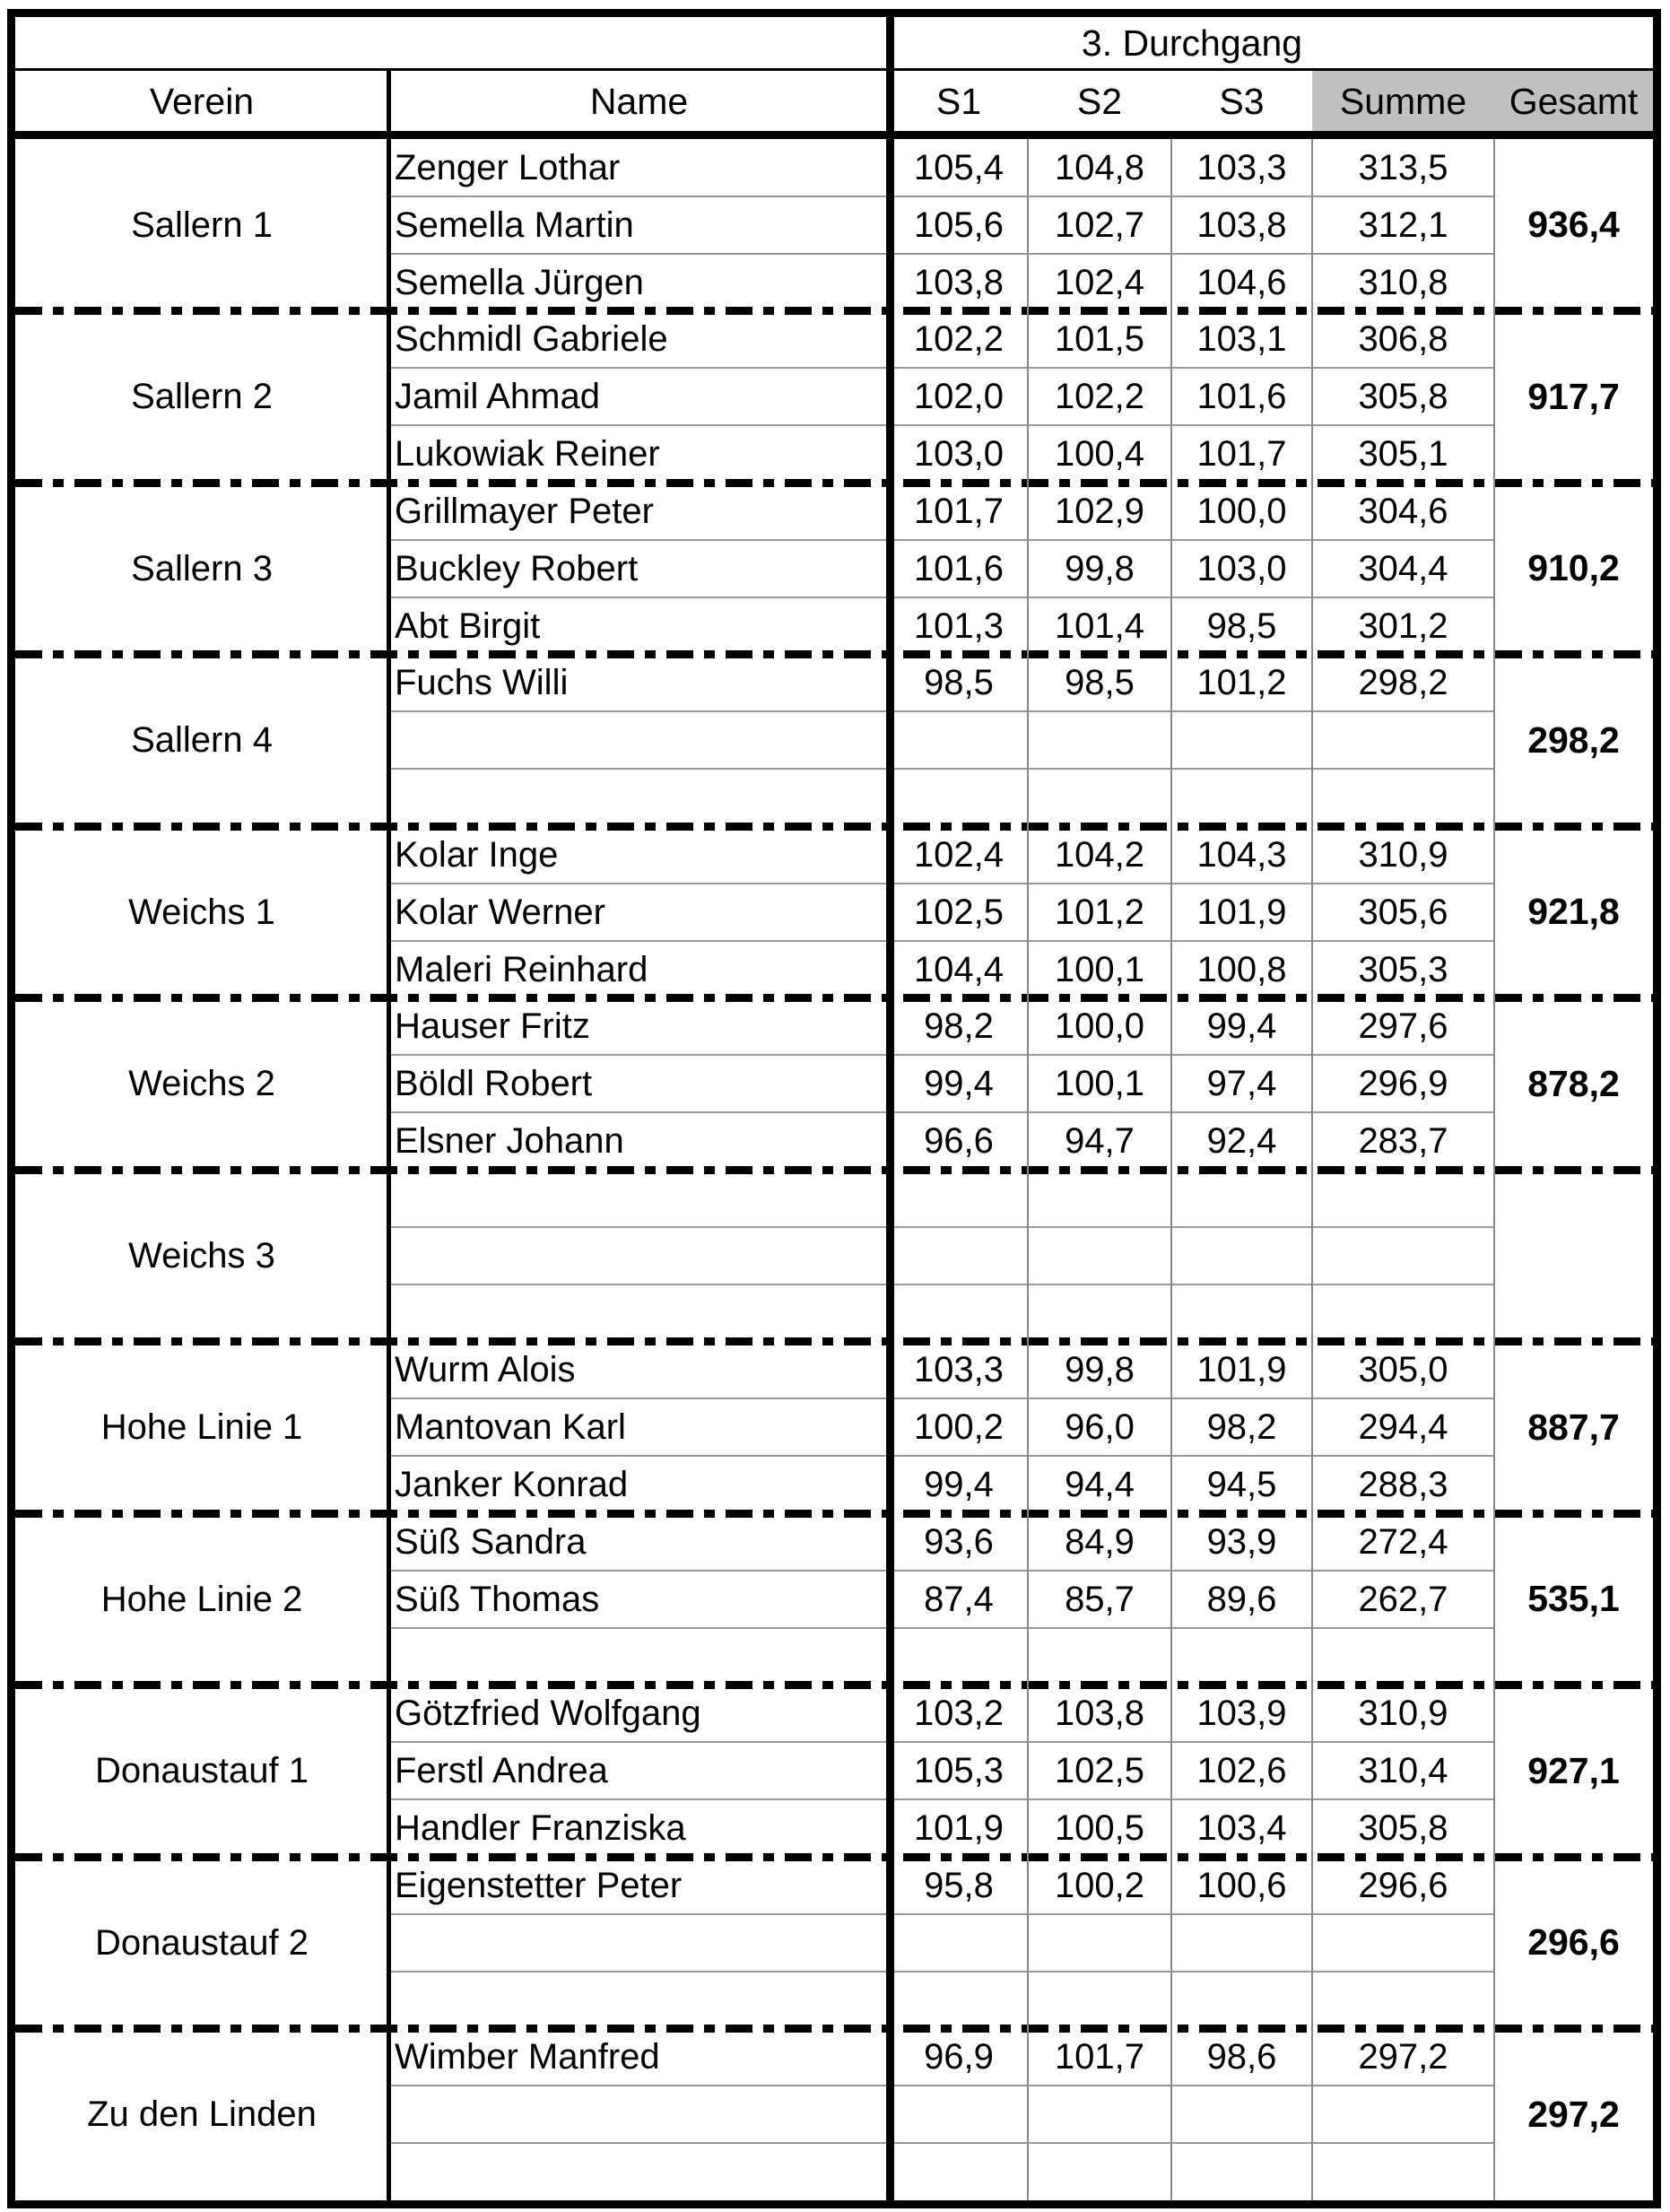 Image resolution: width=1670 pixels, height=2212 pixels. What do you see at coordinates (201, 1427) in the screenshot?
I see `group-verein-cell: Hohe Linie 1` at bounding box center [201, 1427].